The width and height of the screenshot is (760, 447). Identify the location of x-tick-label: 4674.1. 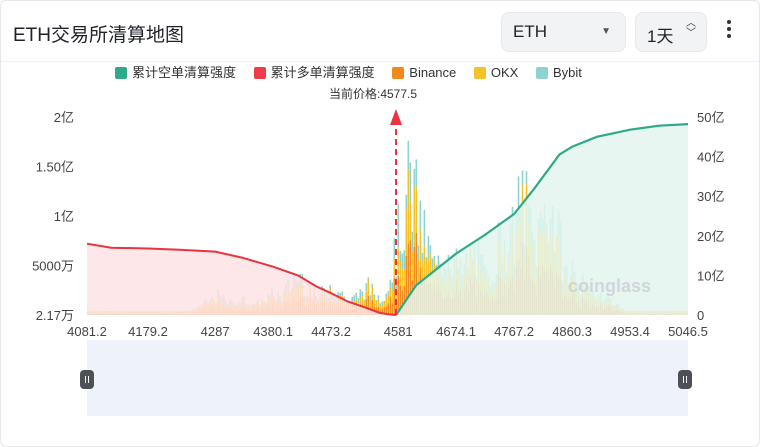
(456, 331).